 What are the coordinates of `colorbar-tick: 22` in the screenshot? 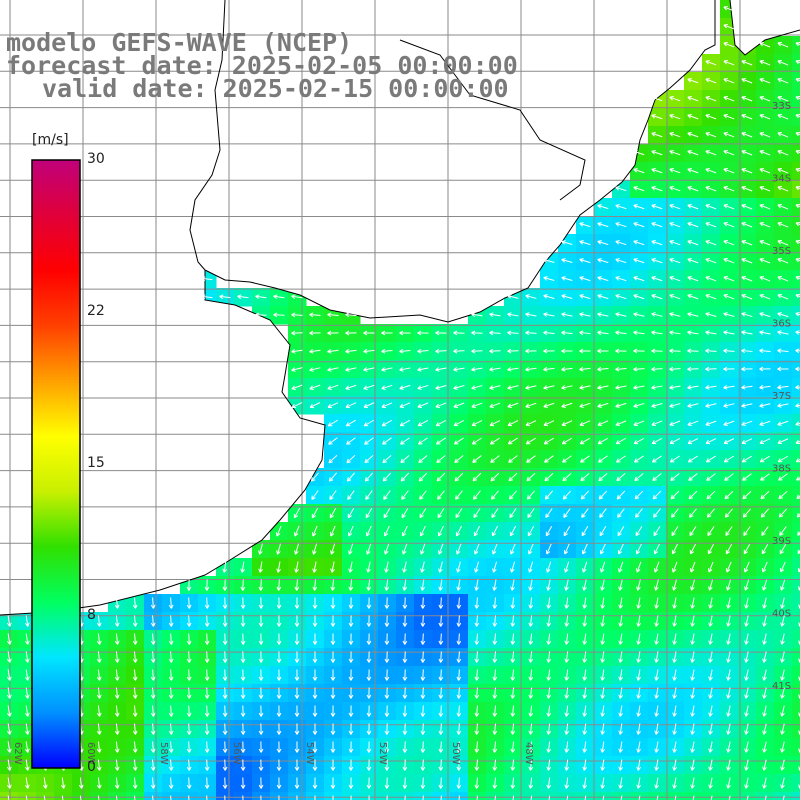 It's located at (96, 311).